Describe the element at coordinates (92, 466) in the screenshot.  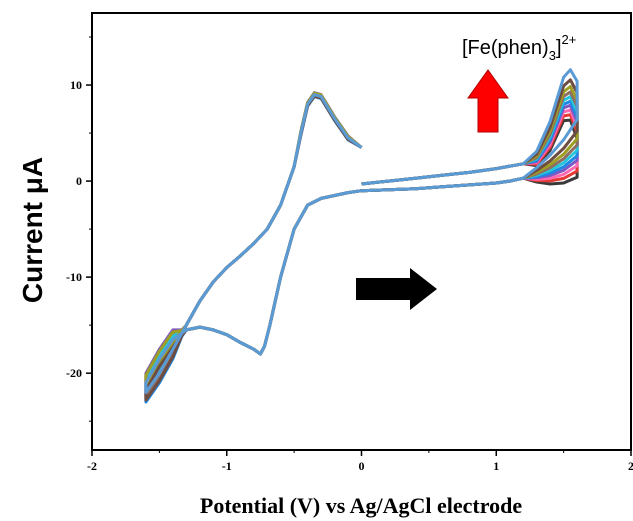
I see `x-tick-label: -2` at that location.